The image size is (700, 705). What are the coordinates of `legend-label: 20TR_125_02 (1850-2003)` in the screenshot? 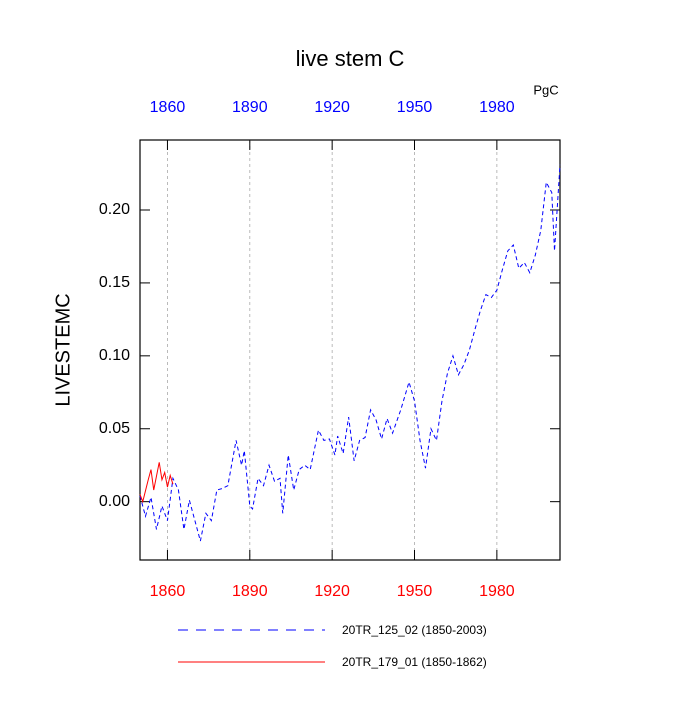 It's located at (414, 630).